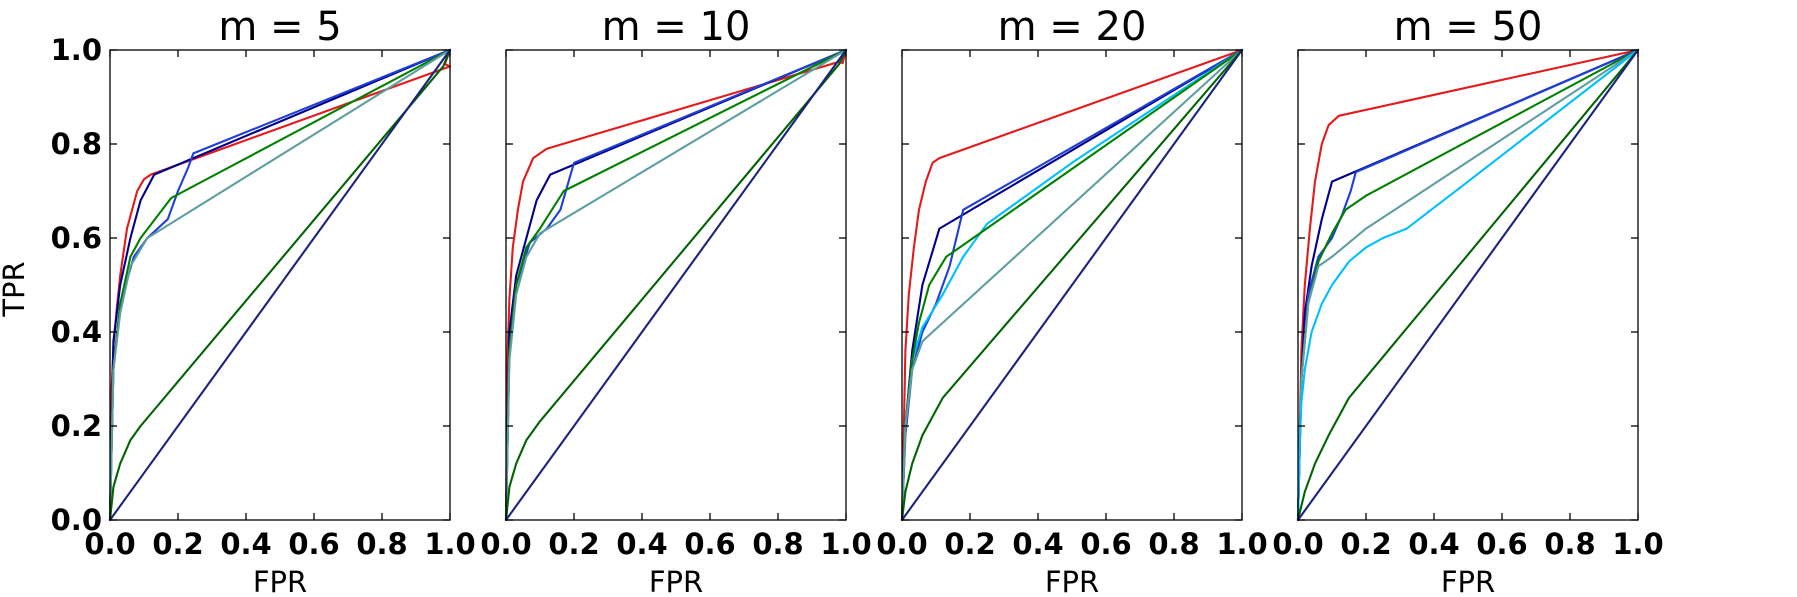  Describe the element at coordinates (15, 289) in the screenshot. I see `figure-y-axis-label: TPR` at that location.